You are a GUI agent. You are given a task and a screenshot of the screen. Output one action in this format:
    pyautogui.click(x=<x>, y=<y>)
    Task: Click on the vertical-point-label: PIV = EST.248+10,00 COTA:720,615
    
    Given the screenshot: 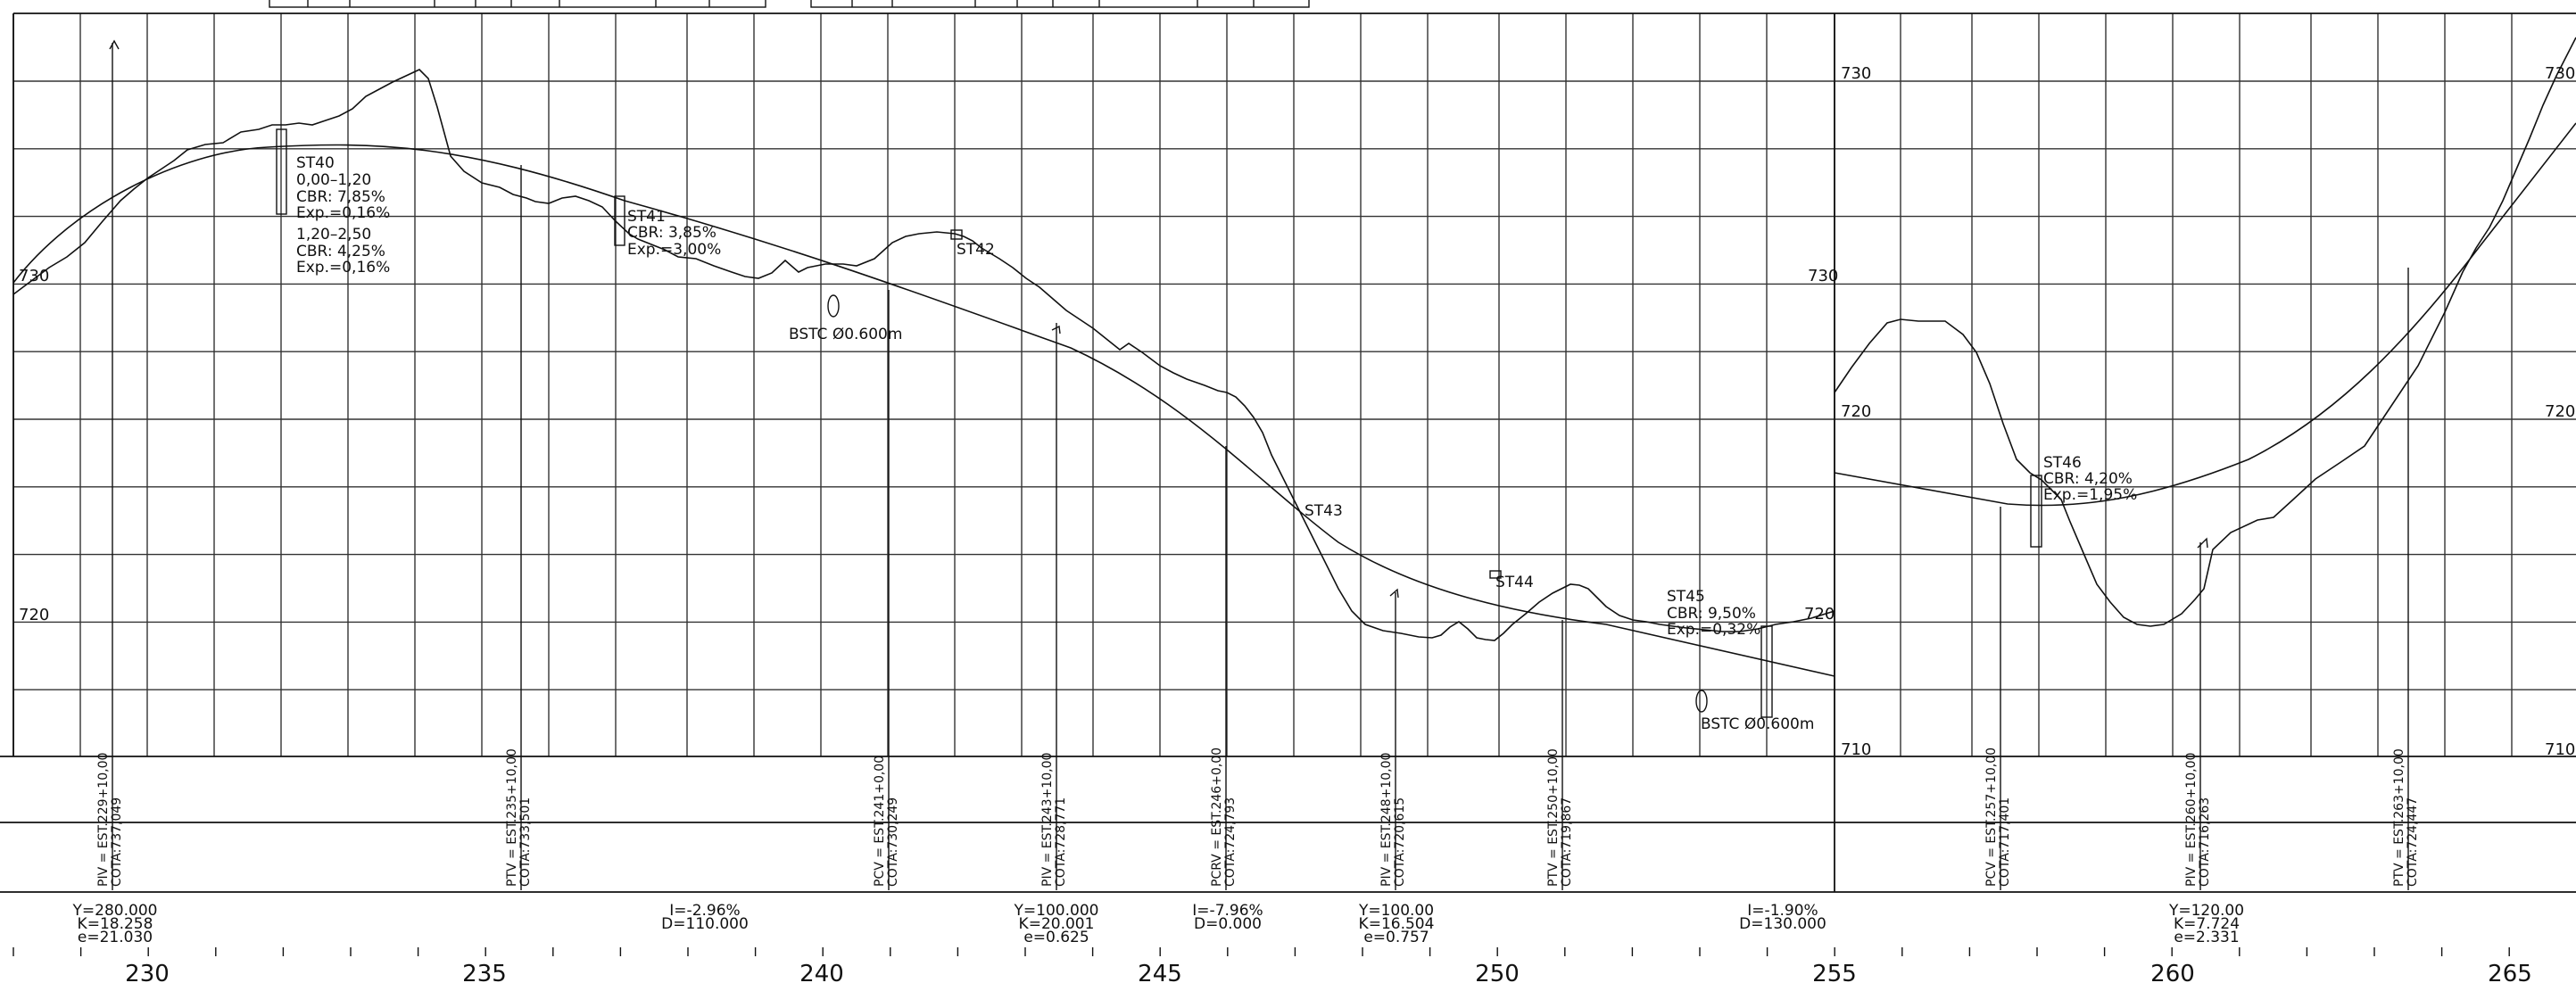 What is the action you would take?
    pyautogui.click(x=1393, y=820)
    